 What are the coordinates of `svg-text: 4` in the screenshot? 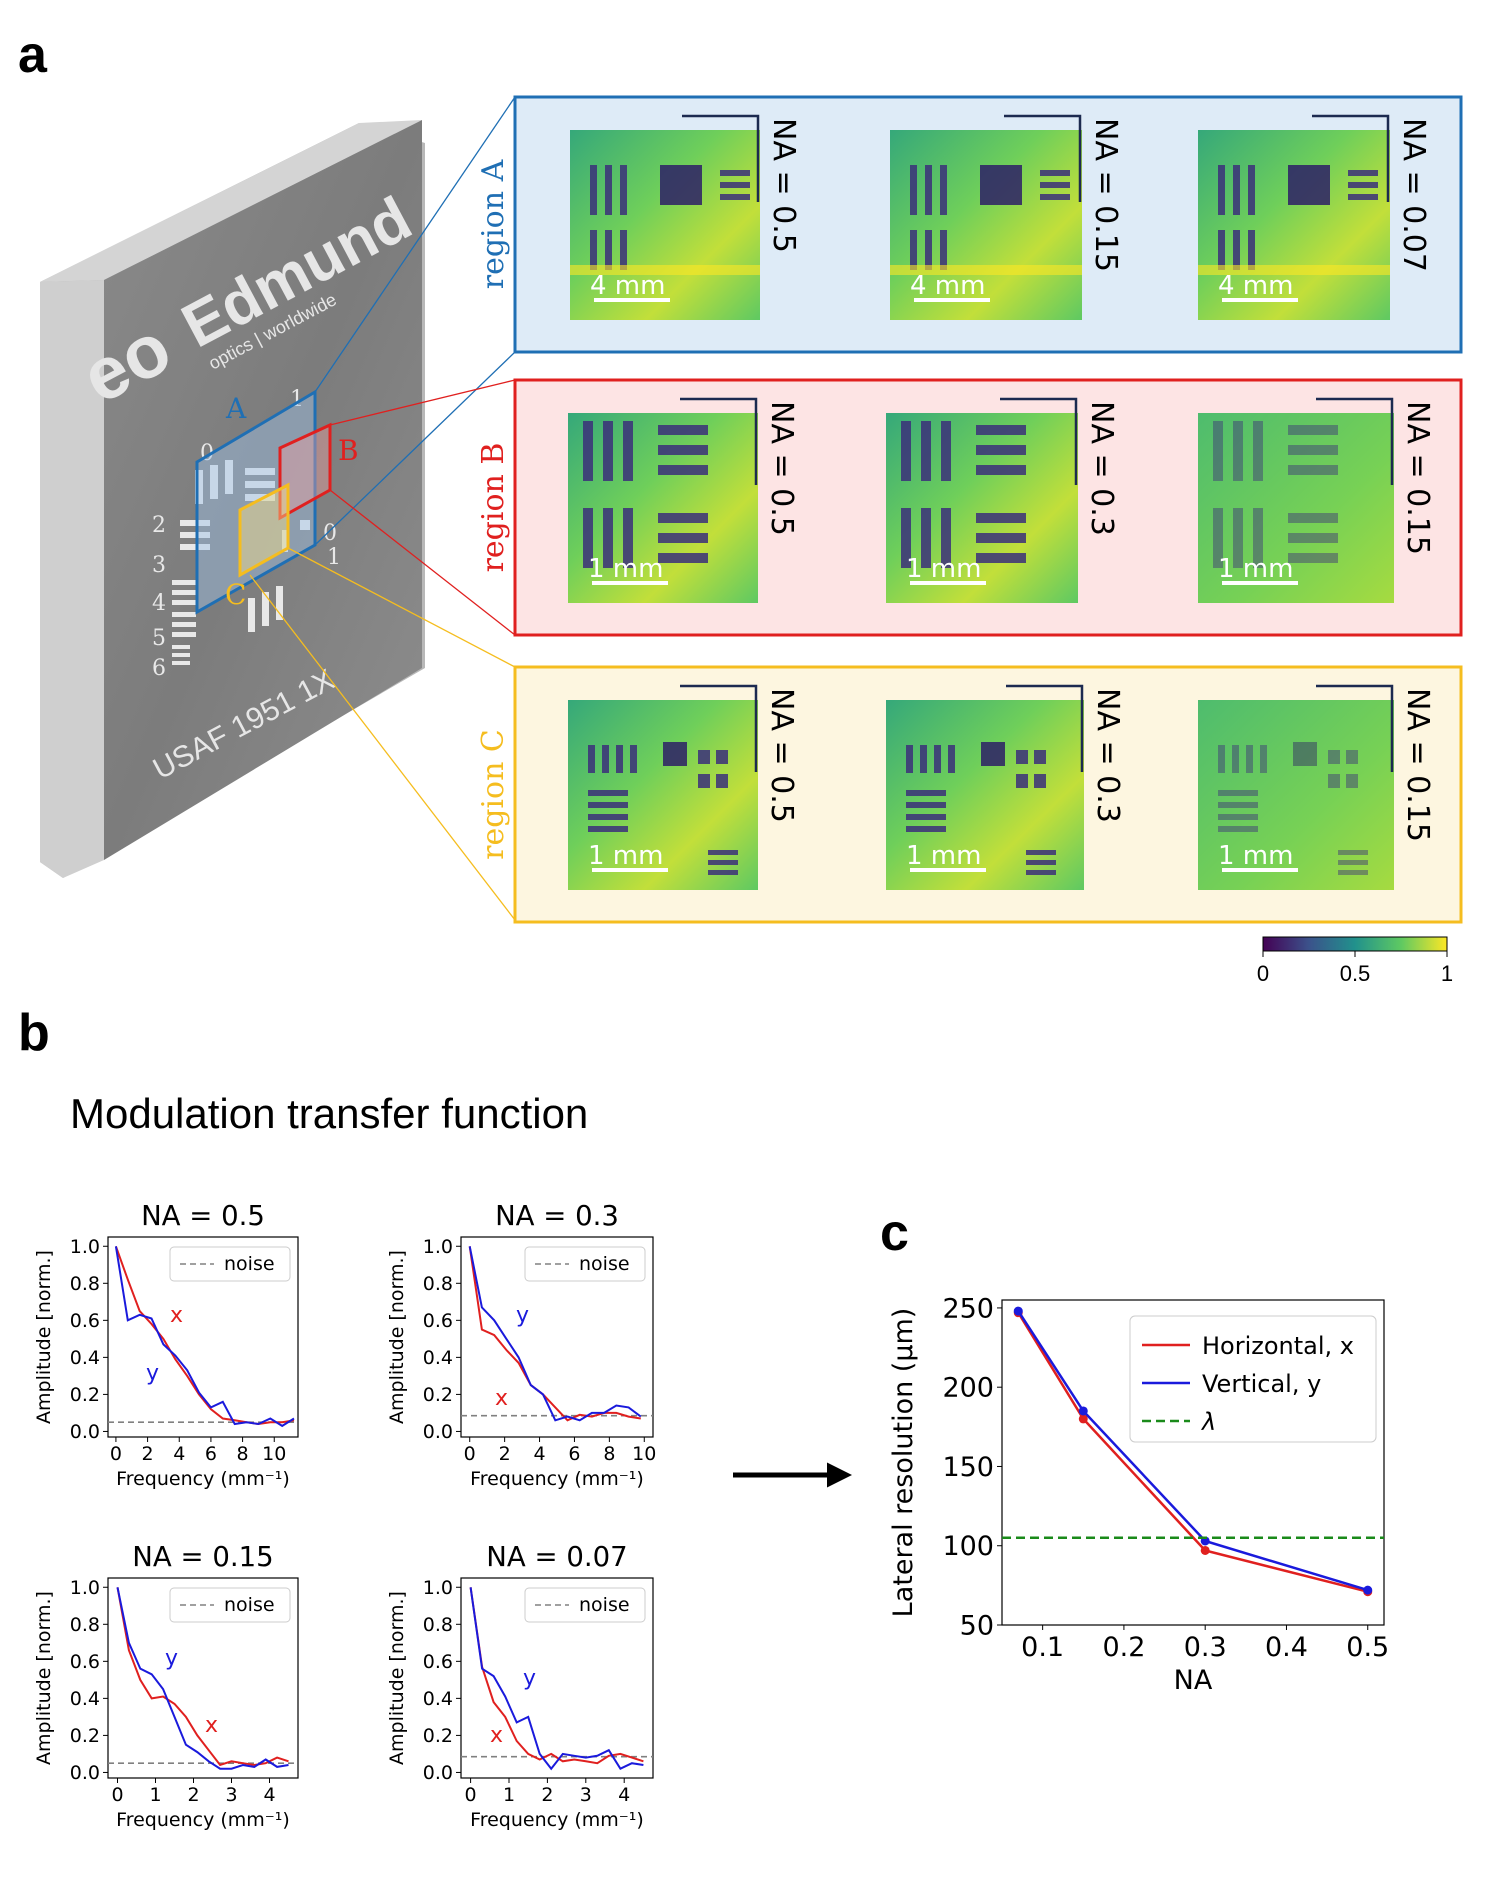 It's located at (159, 603).